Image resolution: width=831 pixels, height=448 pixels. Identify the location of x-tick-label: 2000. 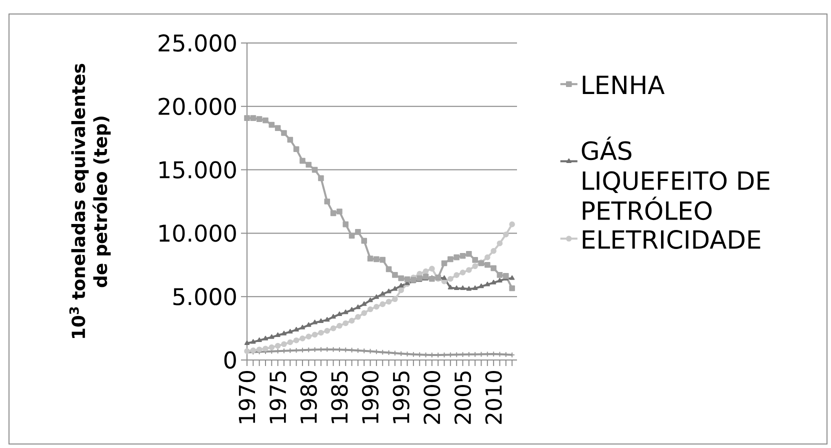
(432, 397).